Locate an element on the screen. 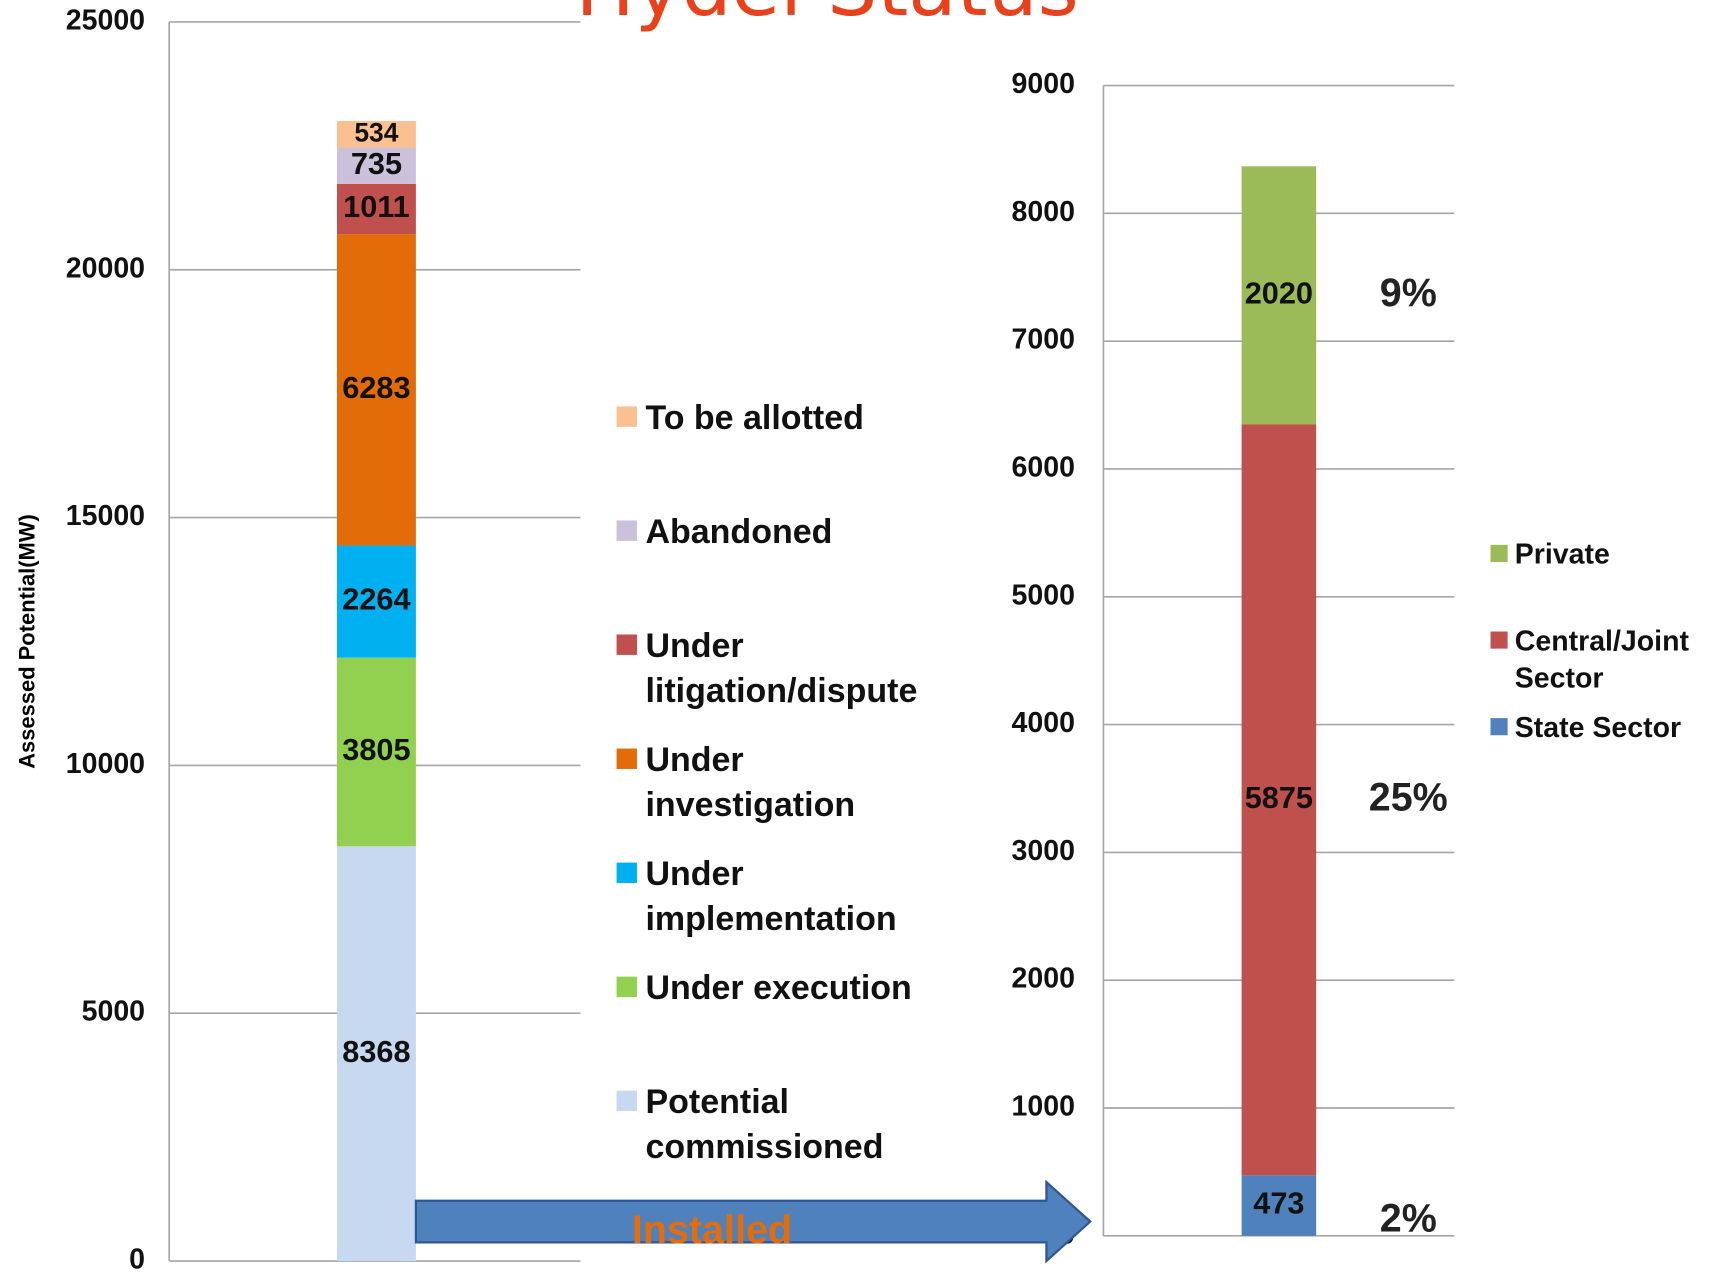 This screenshot has width=1720, height=1272. data-label: 2020 is located at coordinates (1279, 293).